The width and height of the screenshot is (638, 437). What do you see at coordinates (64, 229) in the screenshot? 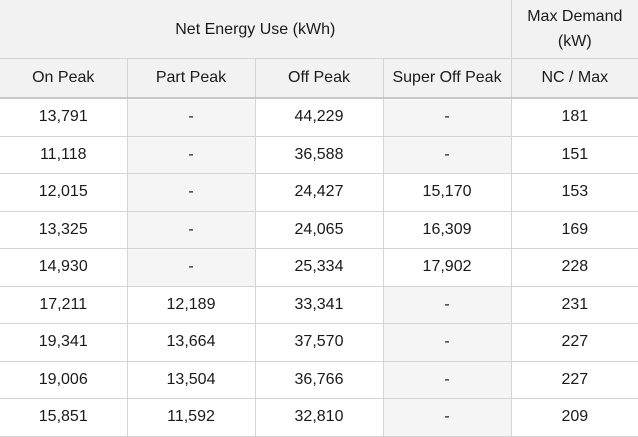
I see `cell-on-peak: 13,325` at bounding box center [64, 229].